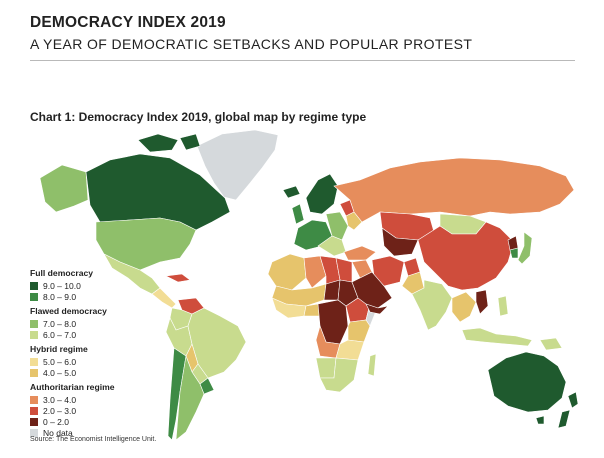 The image size is (604, 458). Describe the element at coordinates (332, 246) in the screenshot. I see `region-southern-europe` at that location.